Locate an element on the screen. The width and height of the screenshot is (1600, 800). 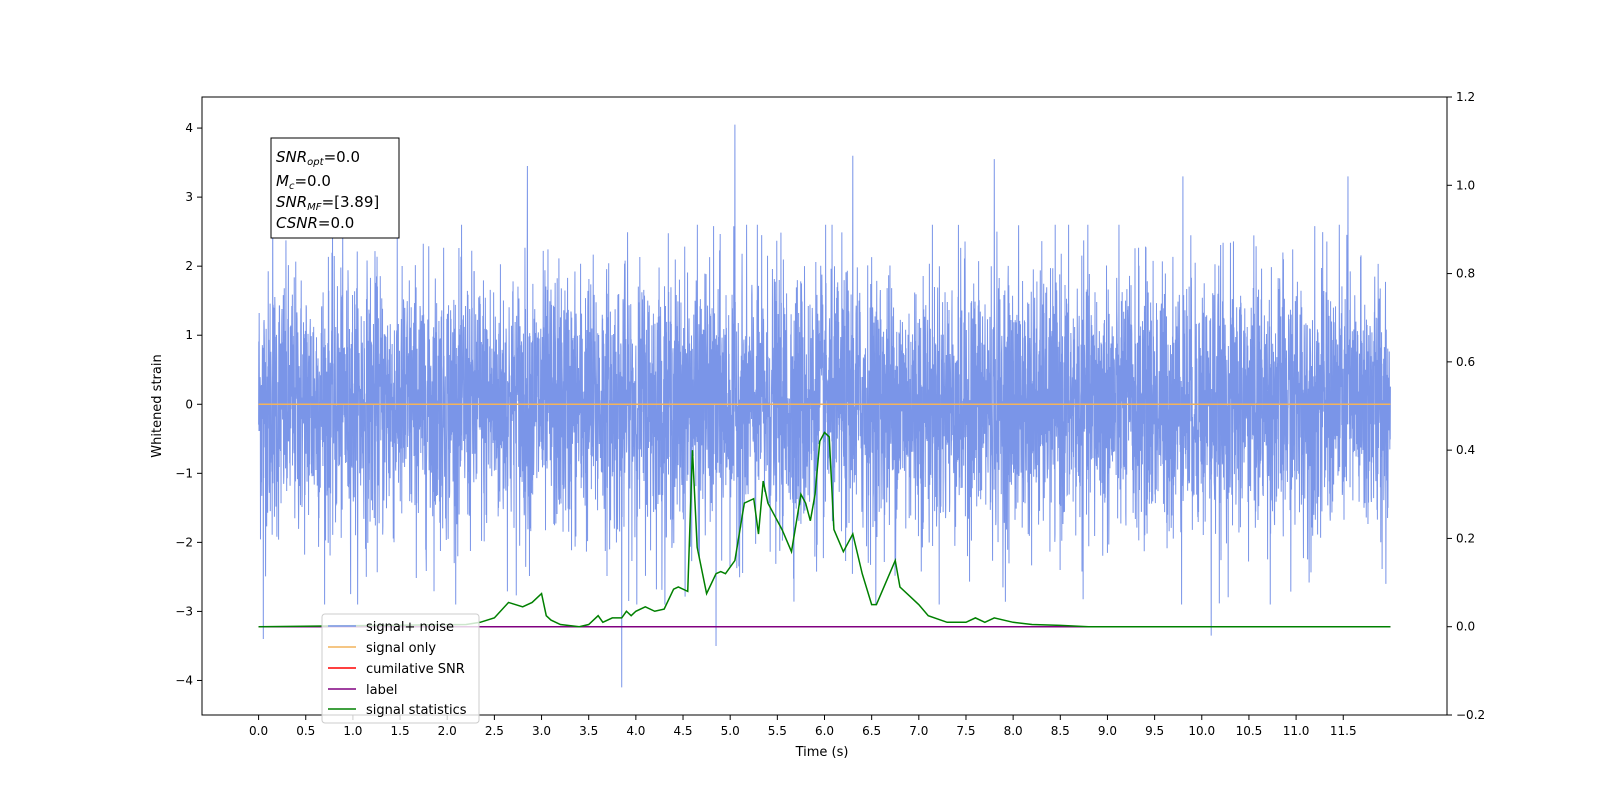
y-tick-label-left: −1 is located at coordinates (184, 473).